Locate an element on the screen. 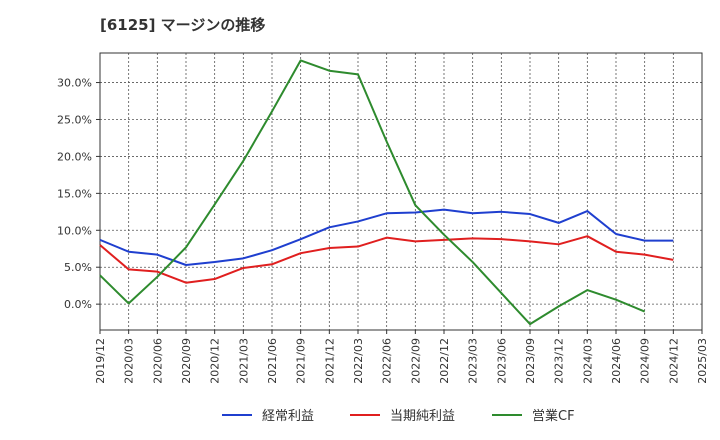  x-tick-label: 2020/03 is located at coordinates (129, 361).